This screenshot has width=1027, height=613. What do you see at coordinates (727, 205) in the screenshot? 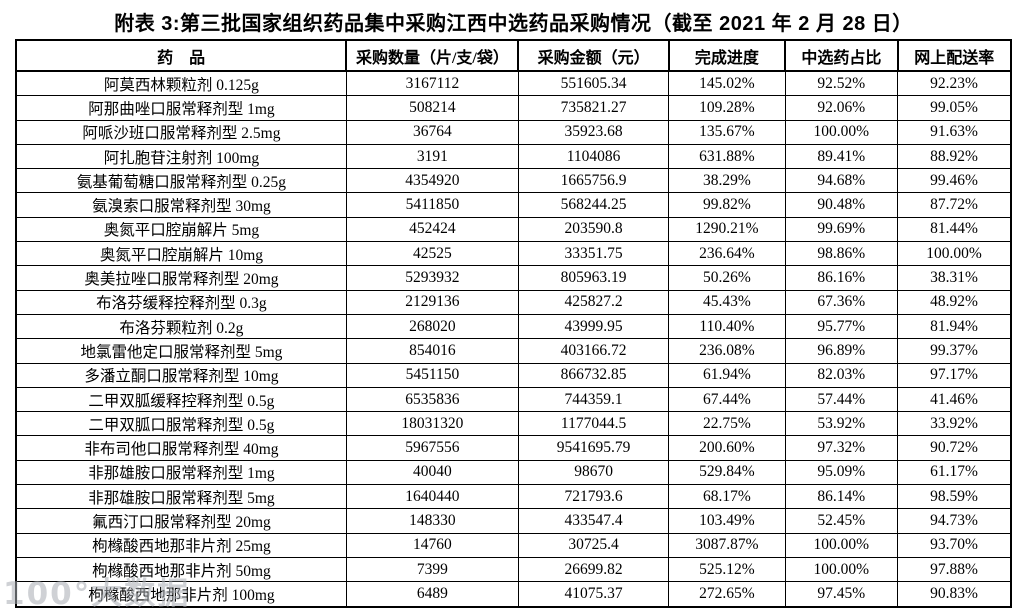
I see `cell-completion-progress: 99.82%` at bounding box center [727, 205].